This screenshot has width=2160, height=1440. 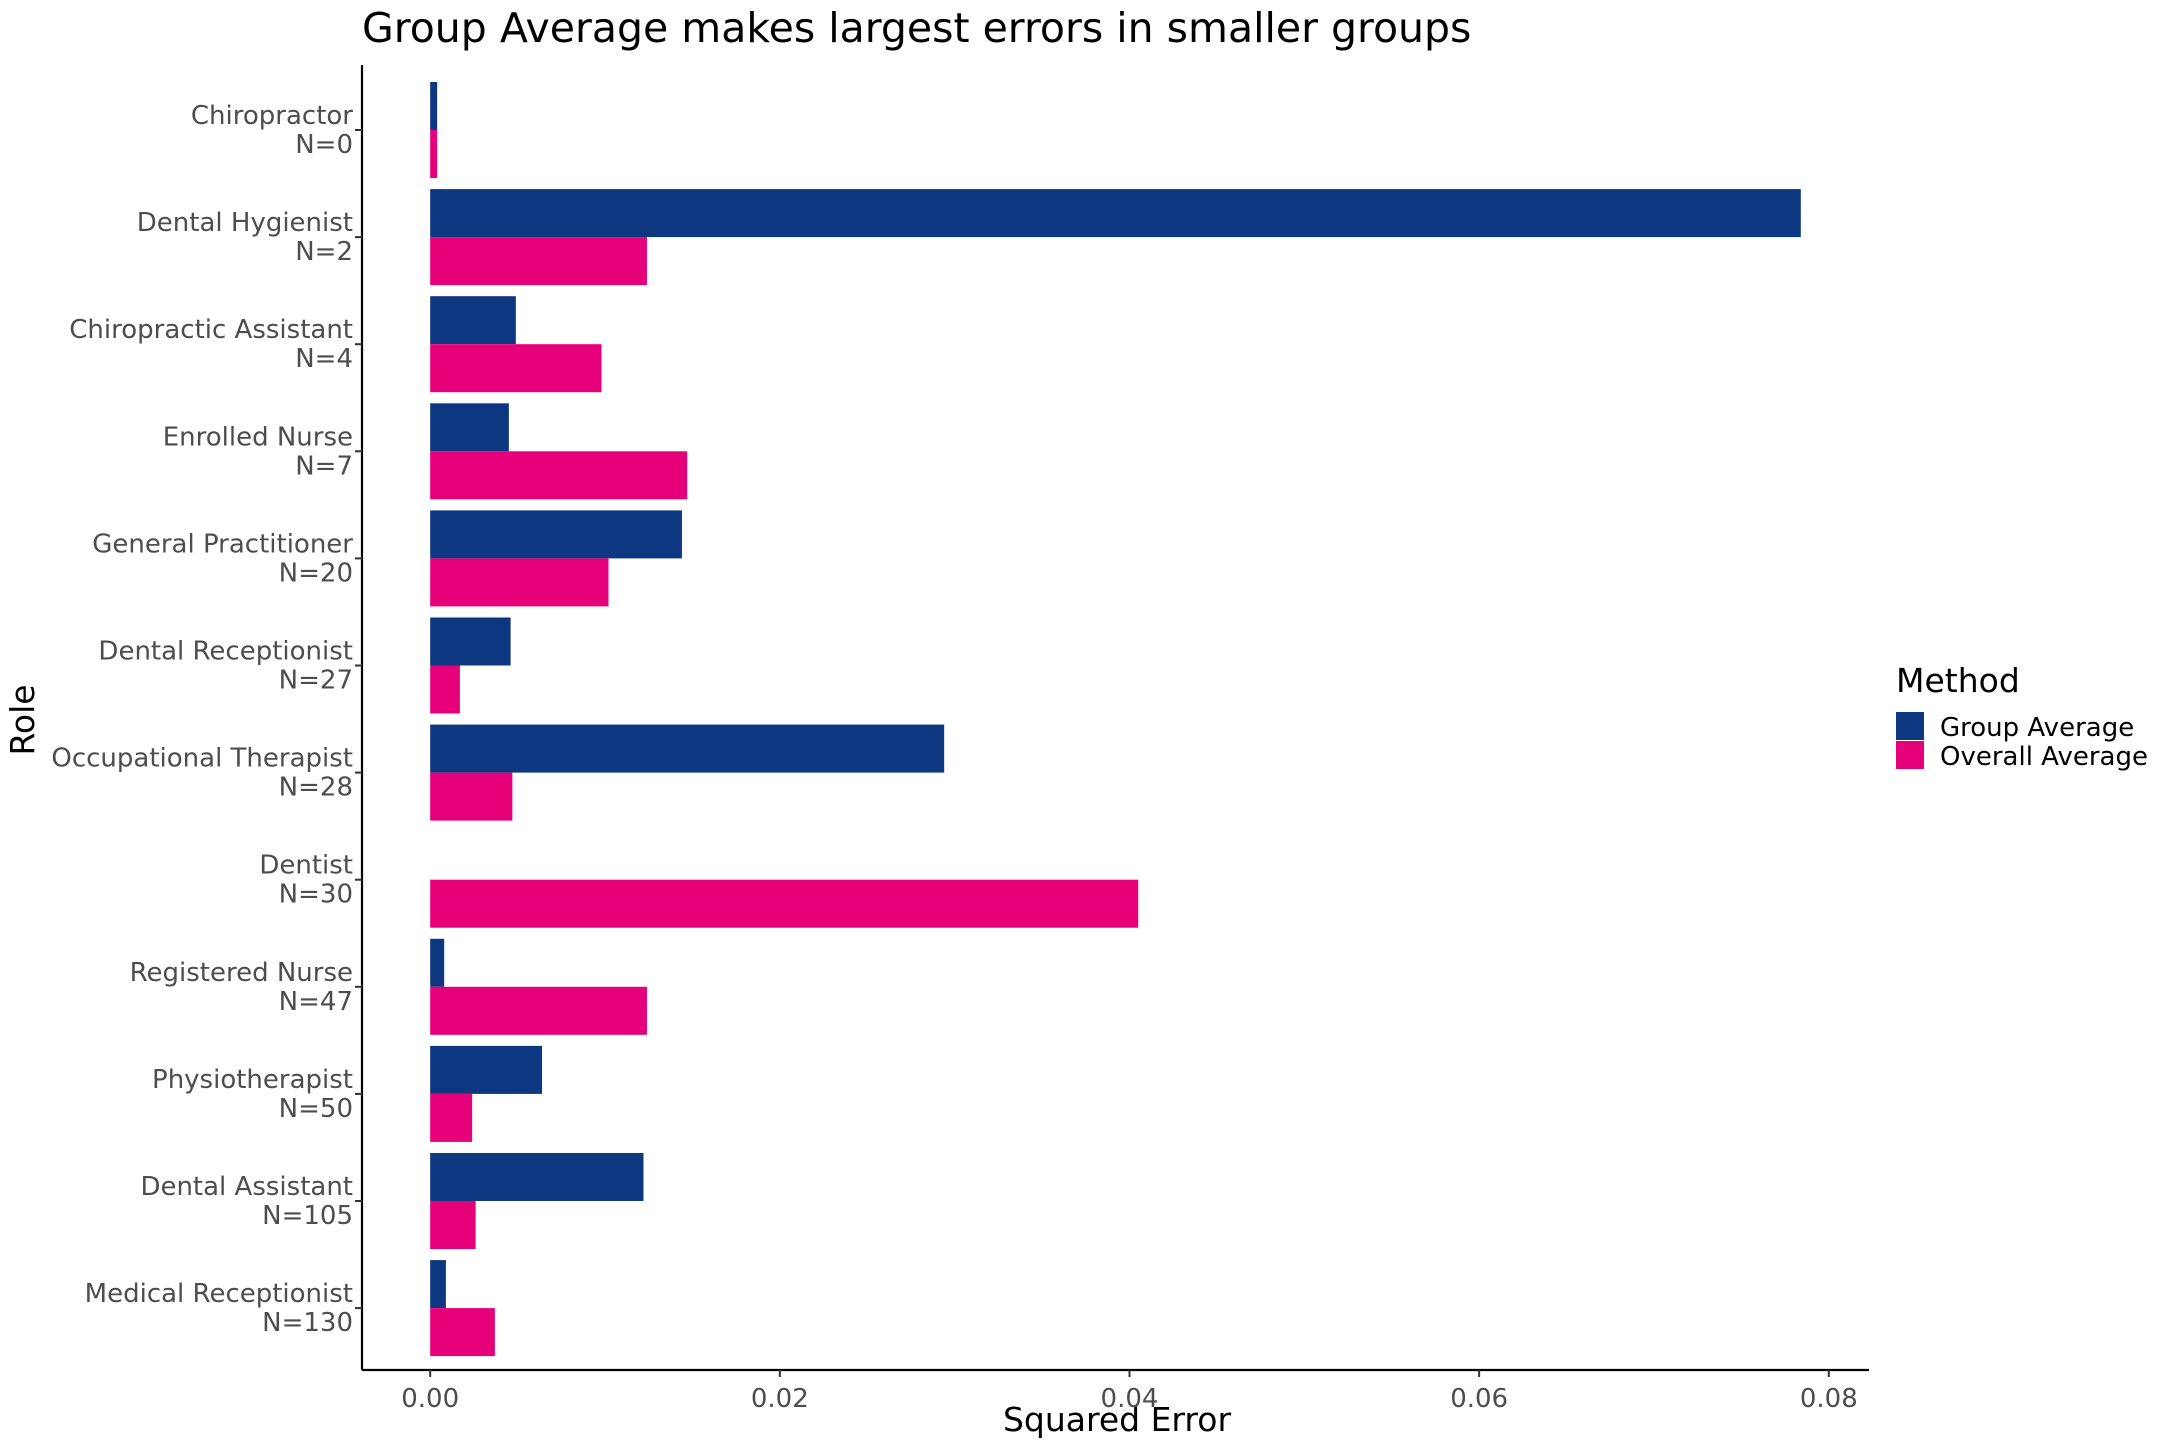 I want to click on y-tick-label-count: N=27, so click(x=316, y=681).